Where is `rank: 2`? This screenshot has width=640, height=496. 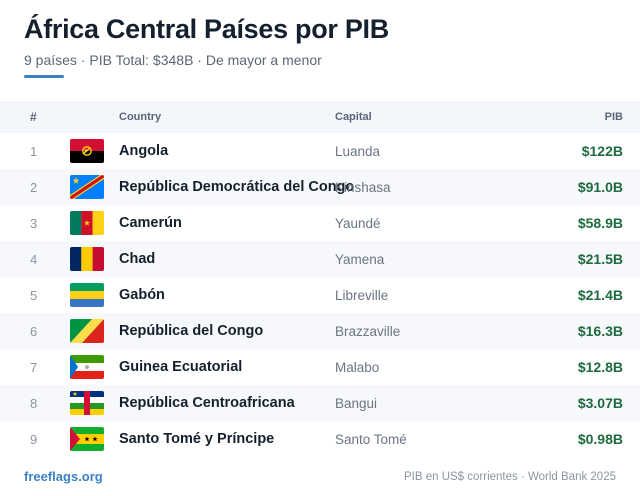 rank: 2 is located at coordinates (34, 187).